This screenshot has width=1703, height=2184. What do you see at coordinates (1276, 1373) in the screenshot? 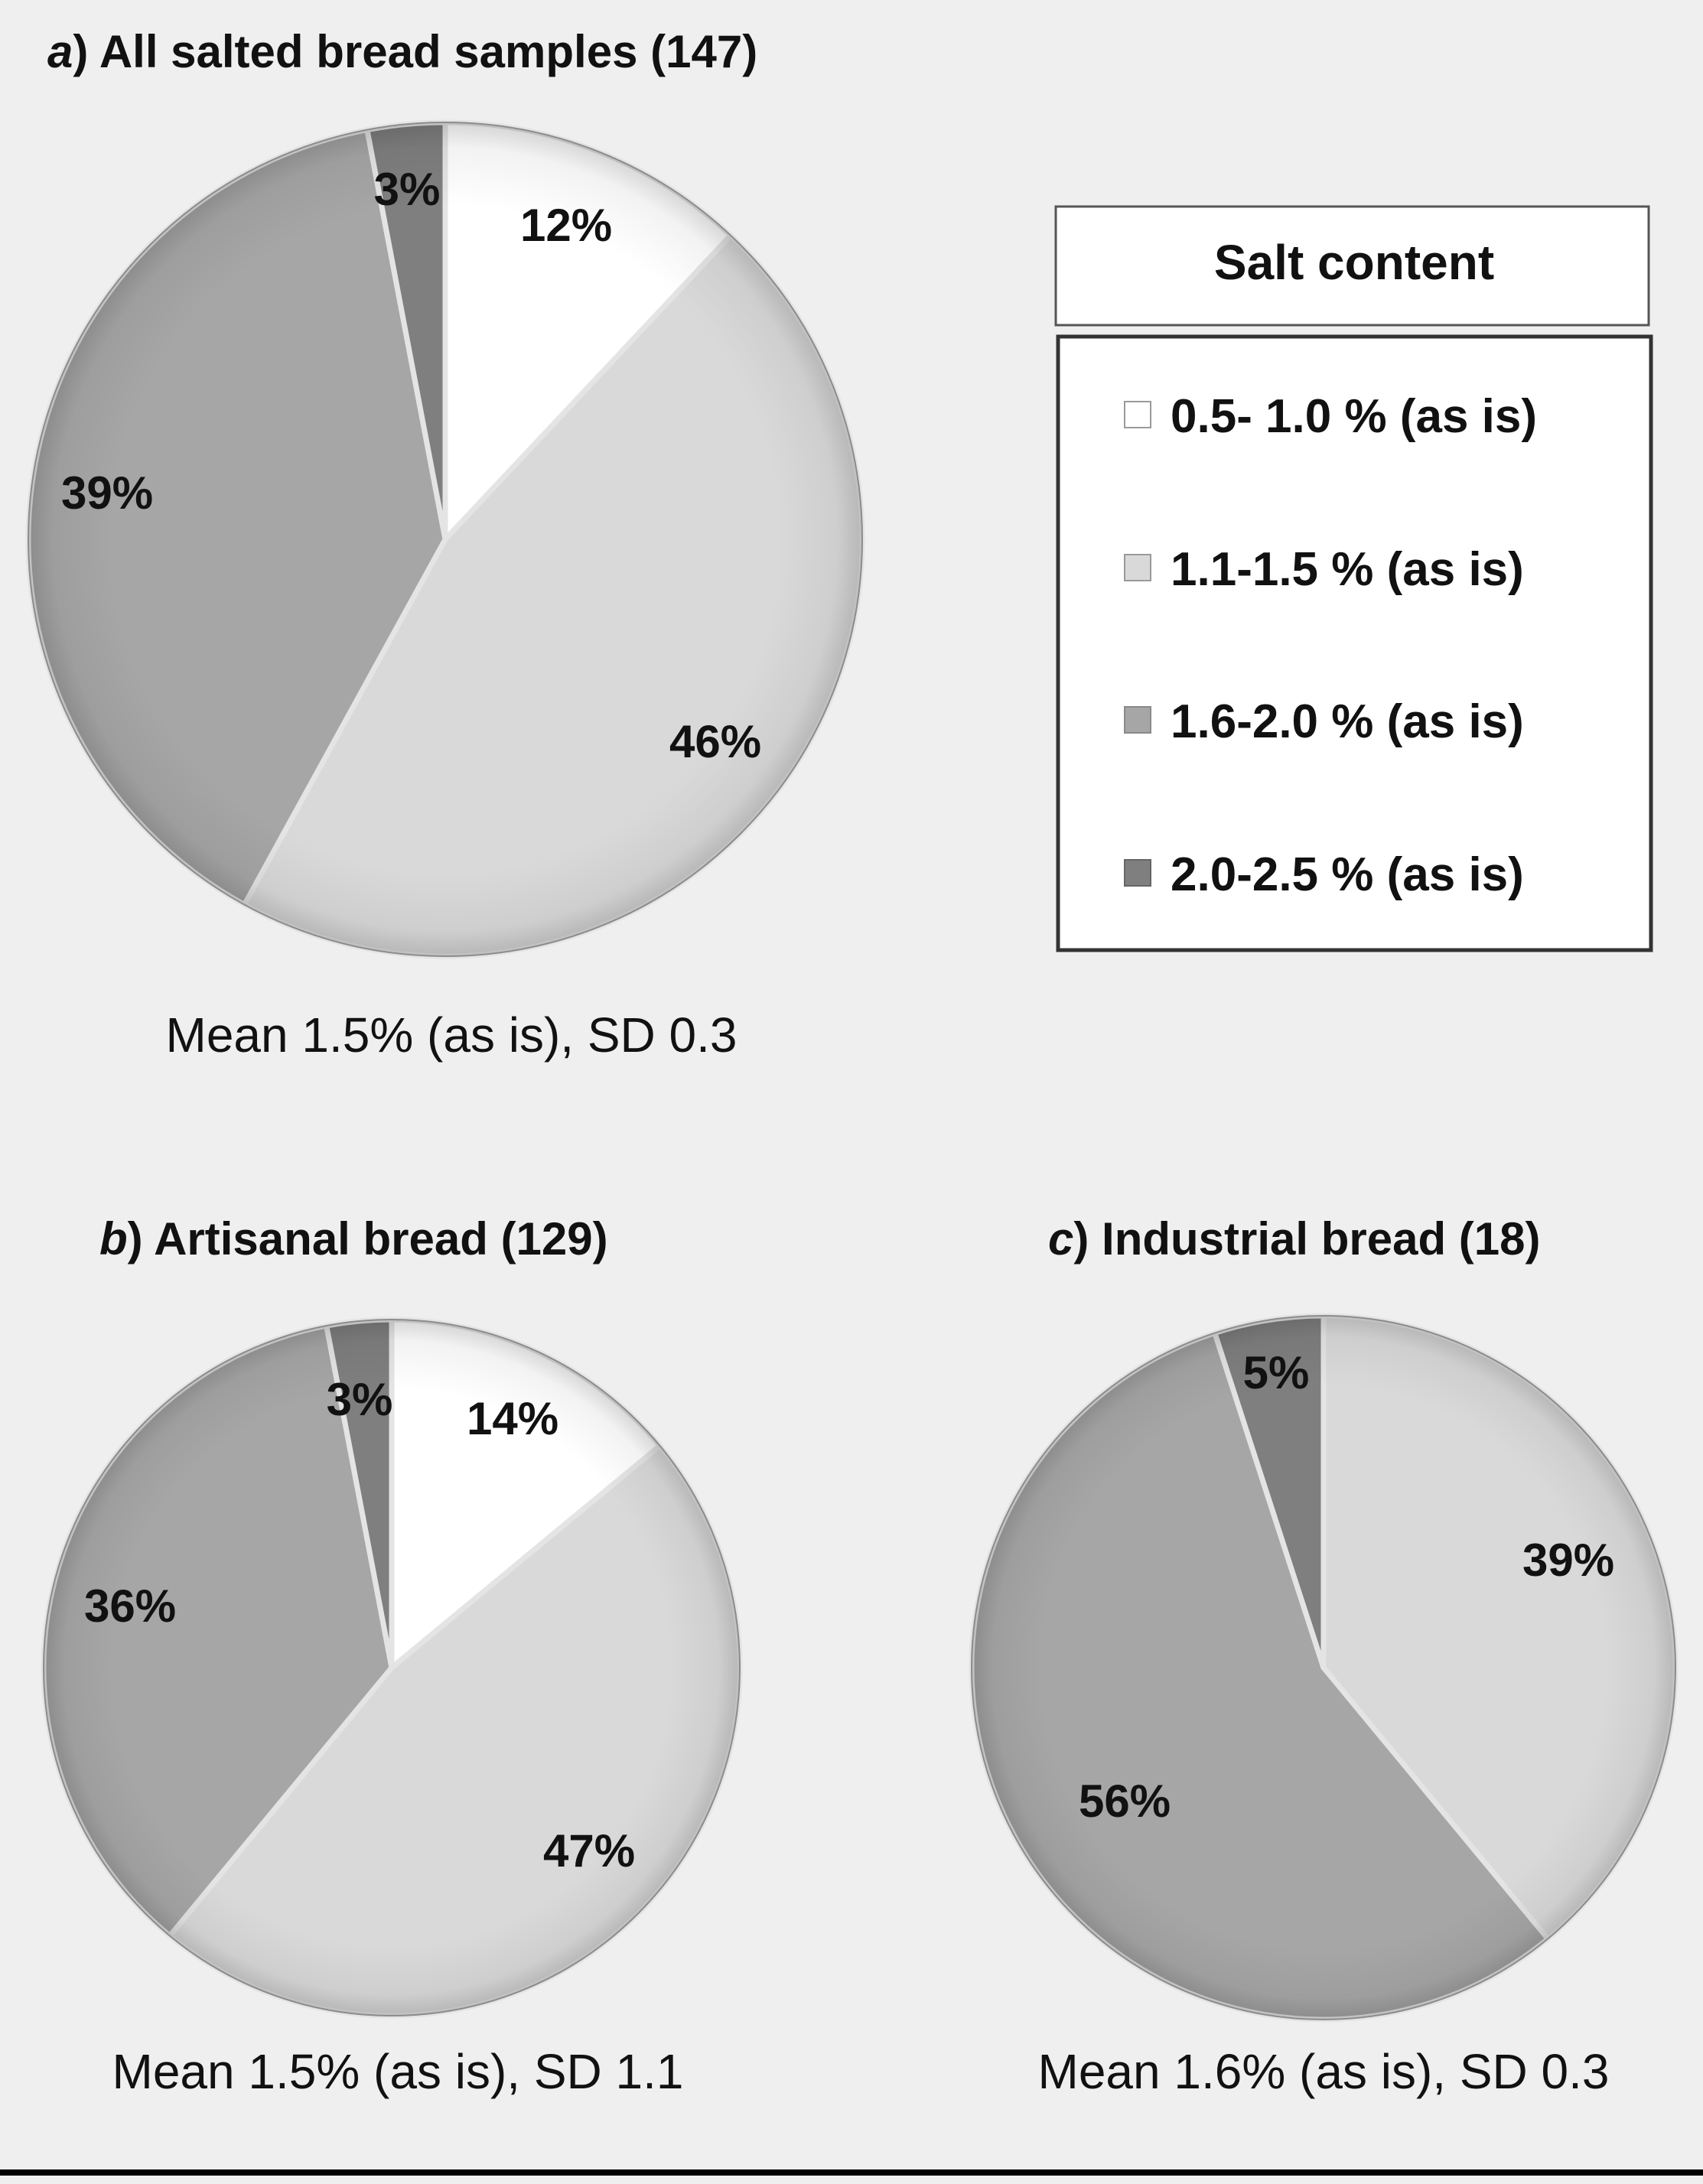
I see `slice-label-5: 5%` at bounding box center [1276, 1373].